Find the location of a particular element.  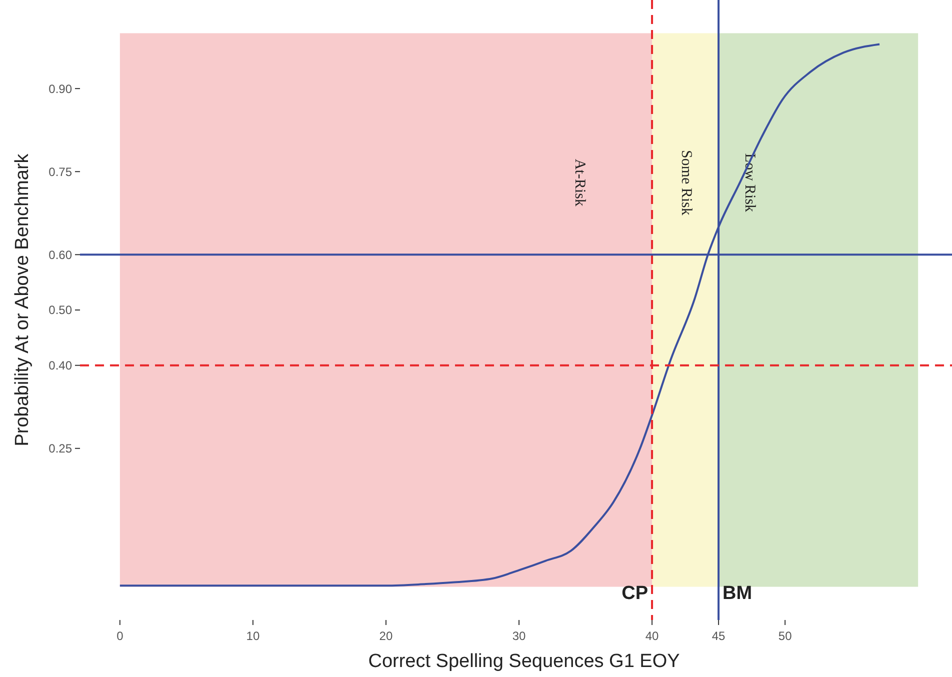

x-axis-title: Correct Spelling Sequences G1 EOY is located at coordinates (524, 661).